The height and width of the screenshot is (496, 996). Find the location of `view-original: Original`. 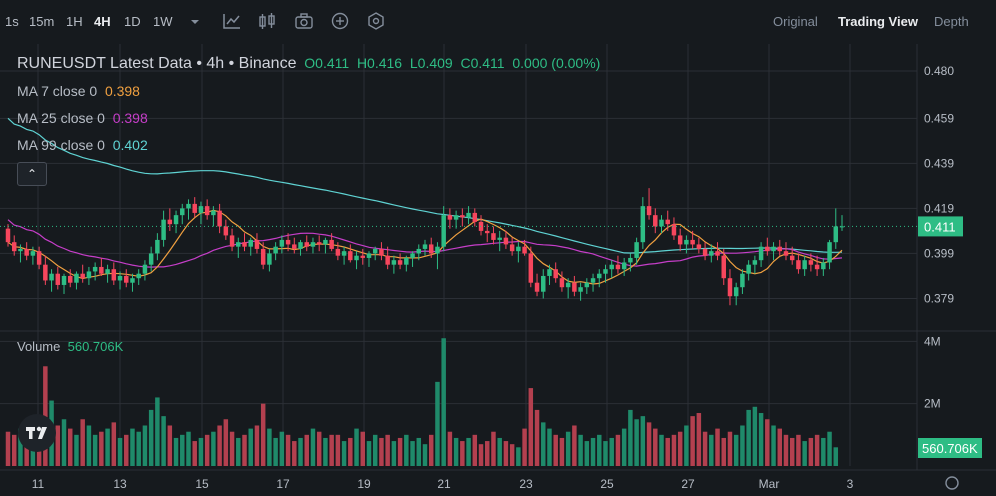

view-original: Original is located at coordinates (795, 21).